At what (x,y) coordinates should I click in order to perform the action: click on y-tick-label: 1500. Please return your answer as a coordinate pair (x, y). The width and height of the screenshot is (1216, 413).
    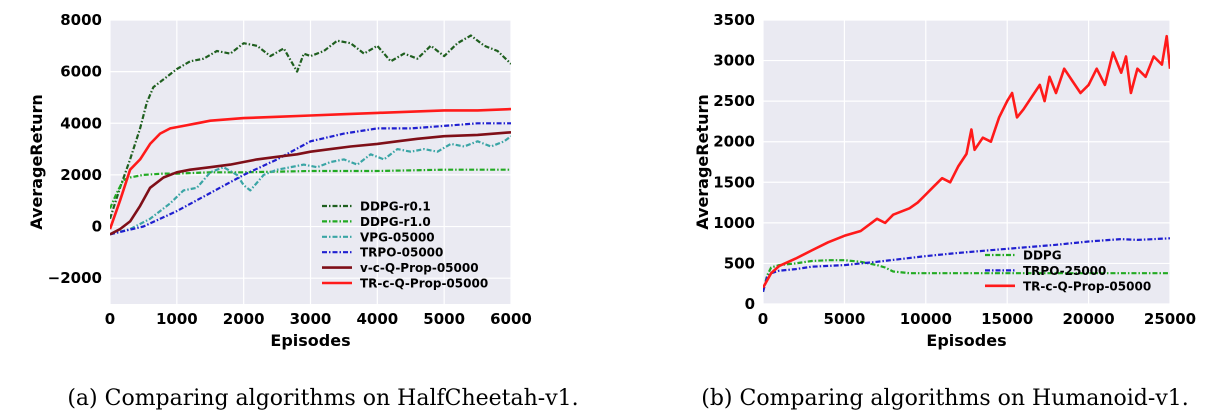
    Looking at the image, I should click on (734, 182).